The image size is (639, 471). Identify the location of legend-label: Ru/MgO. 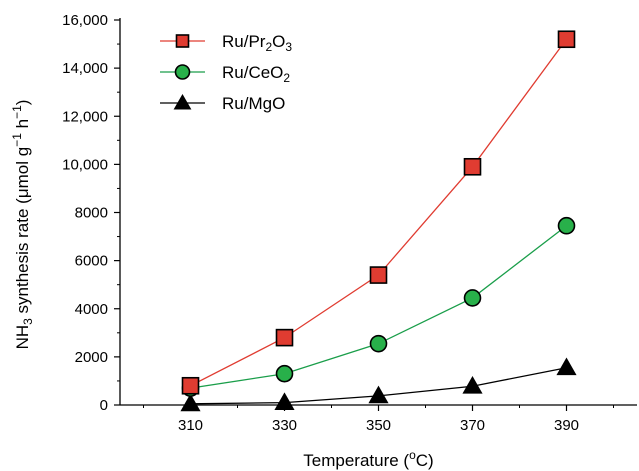
(253, 103).